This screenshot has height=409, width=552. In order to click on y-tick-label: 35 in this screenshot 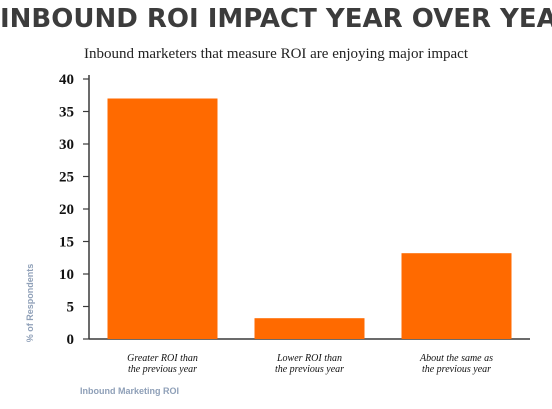, I will do `click(66, 113)`.